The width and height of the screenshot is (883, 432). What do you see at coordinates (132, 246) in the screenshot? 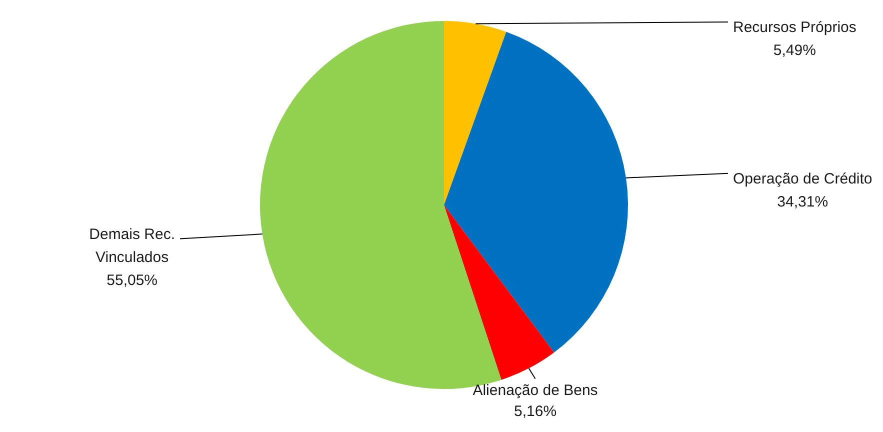
I see `slice-label: Demais Rec. Vinculados` at bounding box center [132, 246].